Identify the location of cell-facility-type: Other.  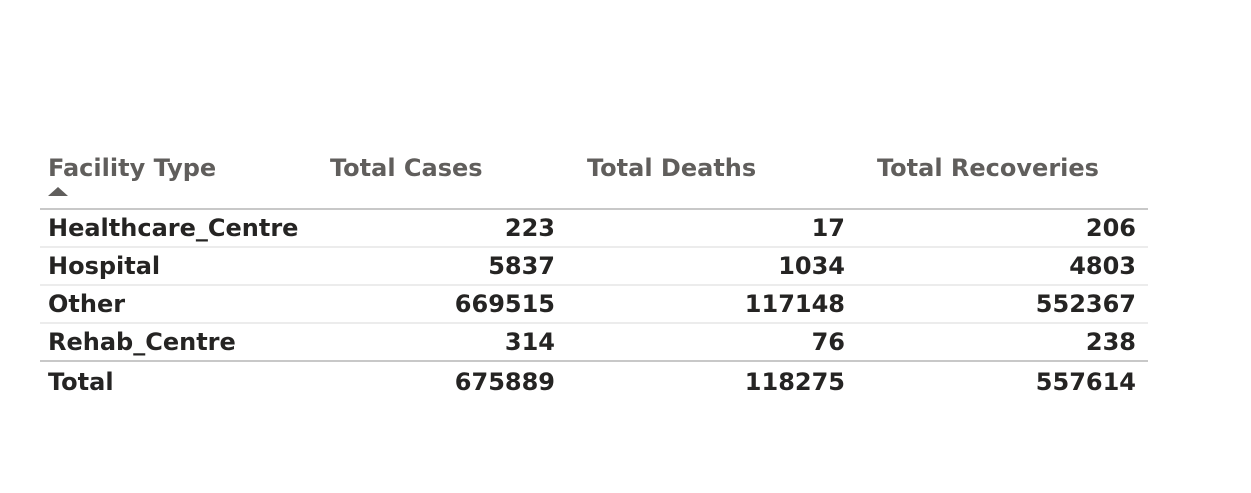
(165, 304).